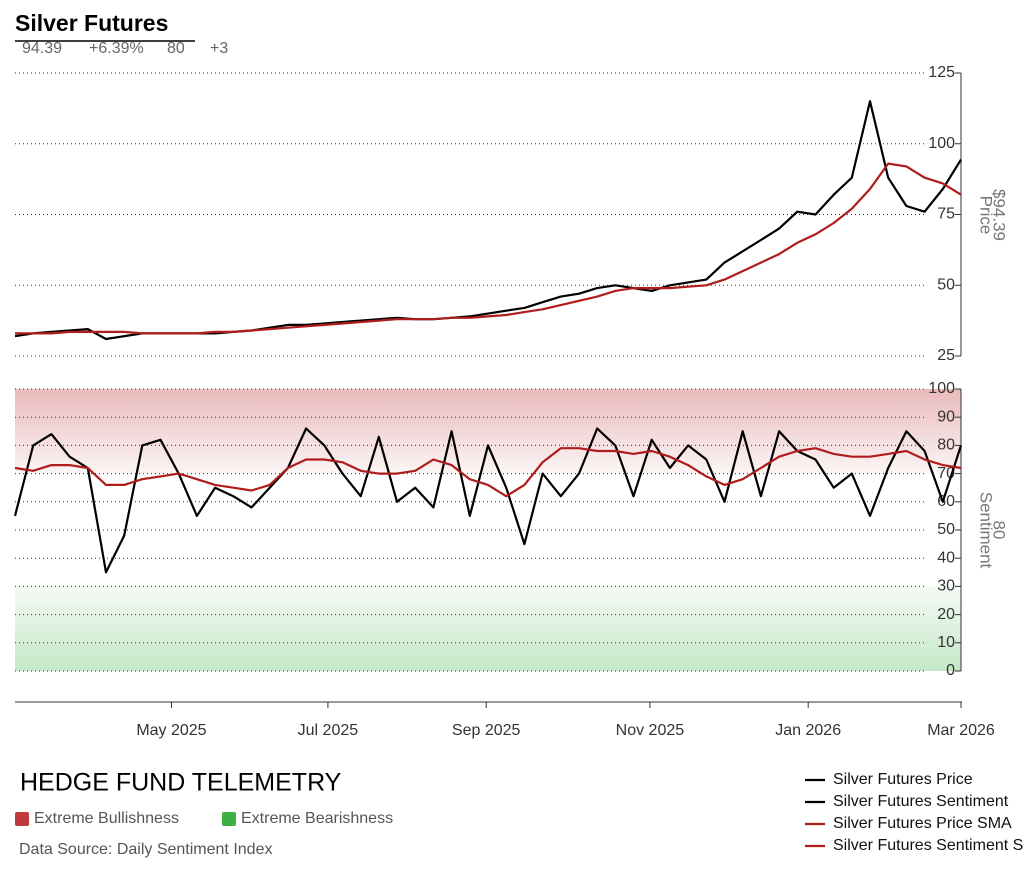 The image size is (1024, 878). I want to click on y-tick-label: 80, so click(946, 445).